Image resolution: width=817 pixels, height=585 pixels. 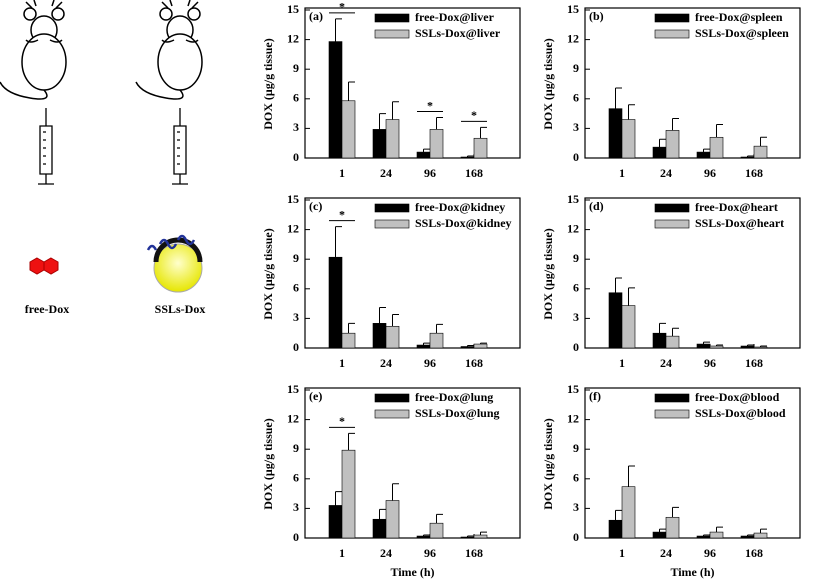 I want to click on dox-molecule, so click(x=44, y=266).